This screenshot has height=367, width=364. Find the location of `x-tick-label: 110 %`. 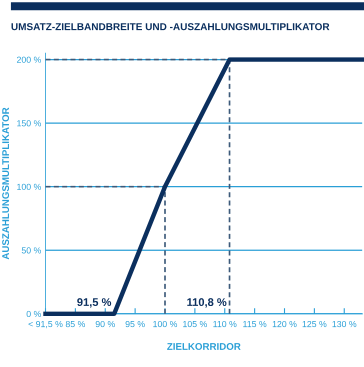

x-tick-label: 110 % is located at coordinates (225, 324).